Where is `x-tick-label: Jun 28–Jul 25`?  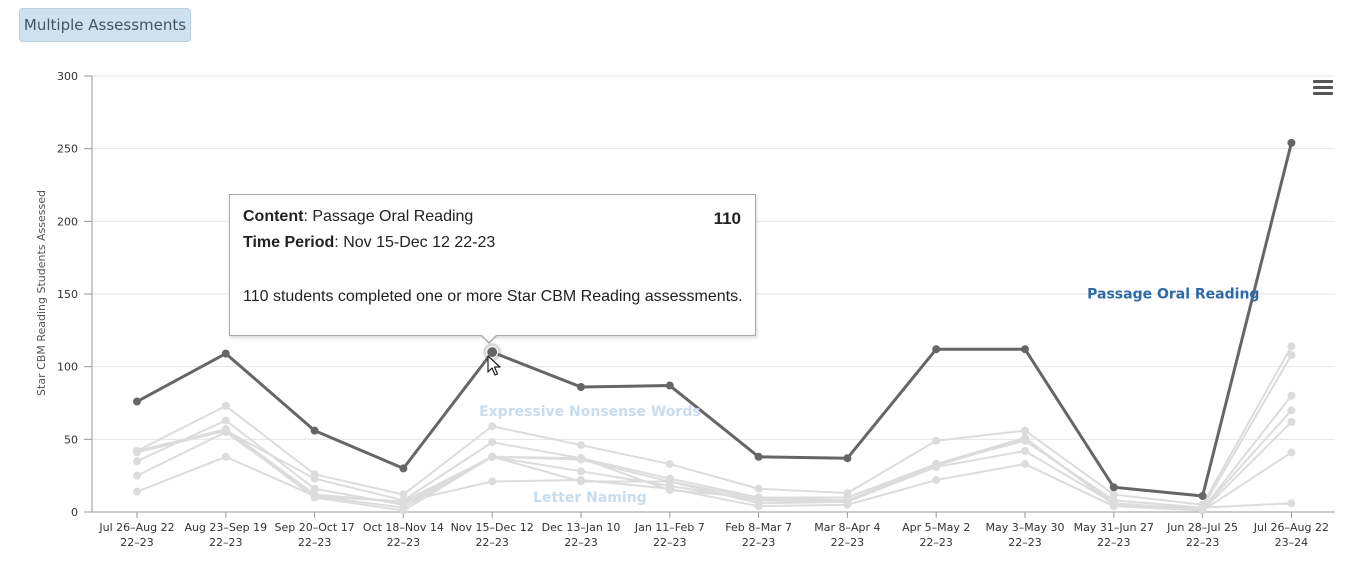
x-tick-label: Jun 28–Jul 25 is located at coordinates (1202, 527).